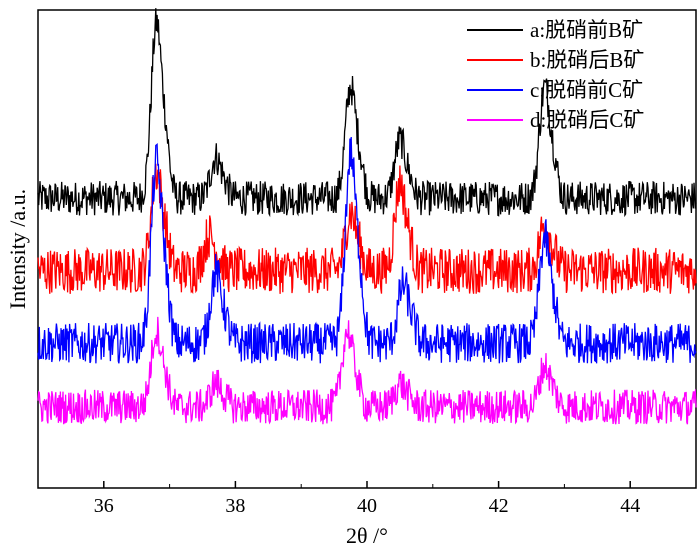  Describe the element at coordinates (630, 506) in the screenshot. I see `x-tick-label: 44` at that location.